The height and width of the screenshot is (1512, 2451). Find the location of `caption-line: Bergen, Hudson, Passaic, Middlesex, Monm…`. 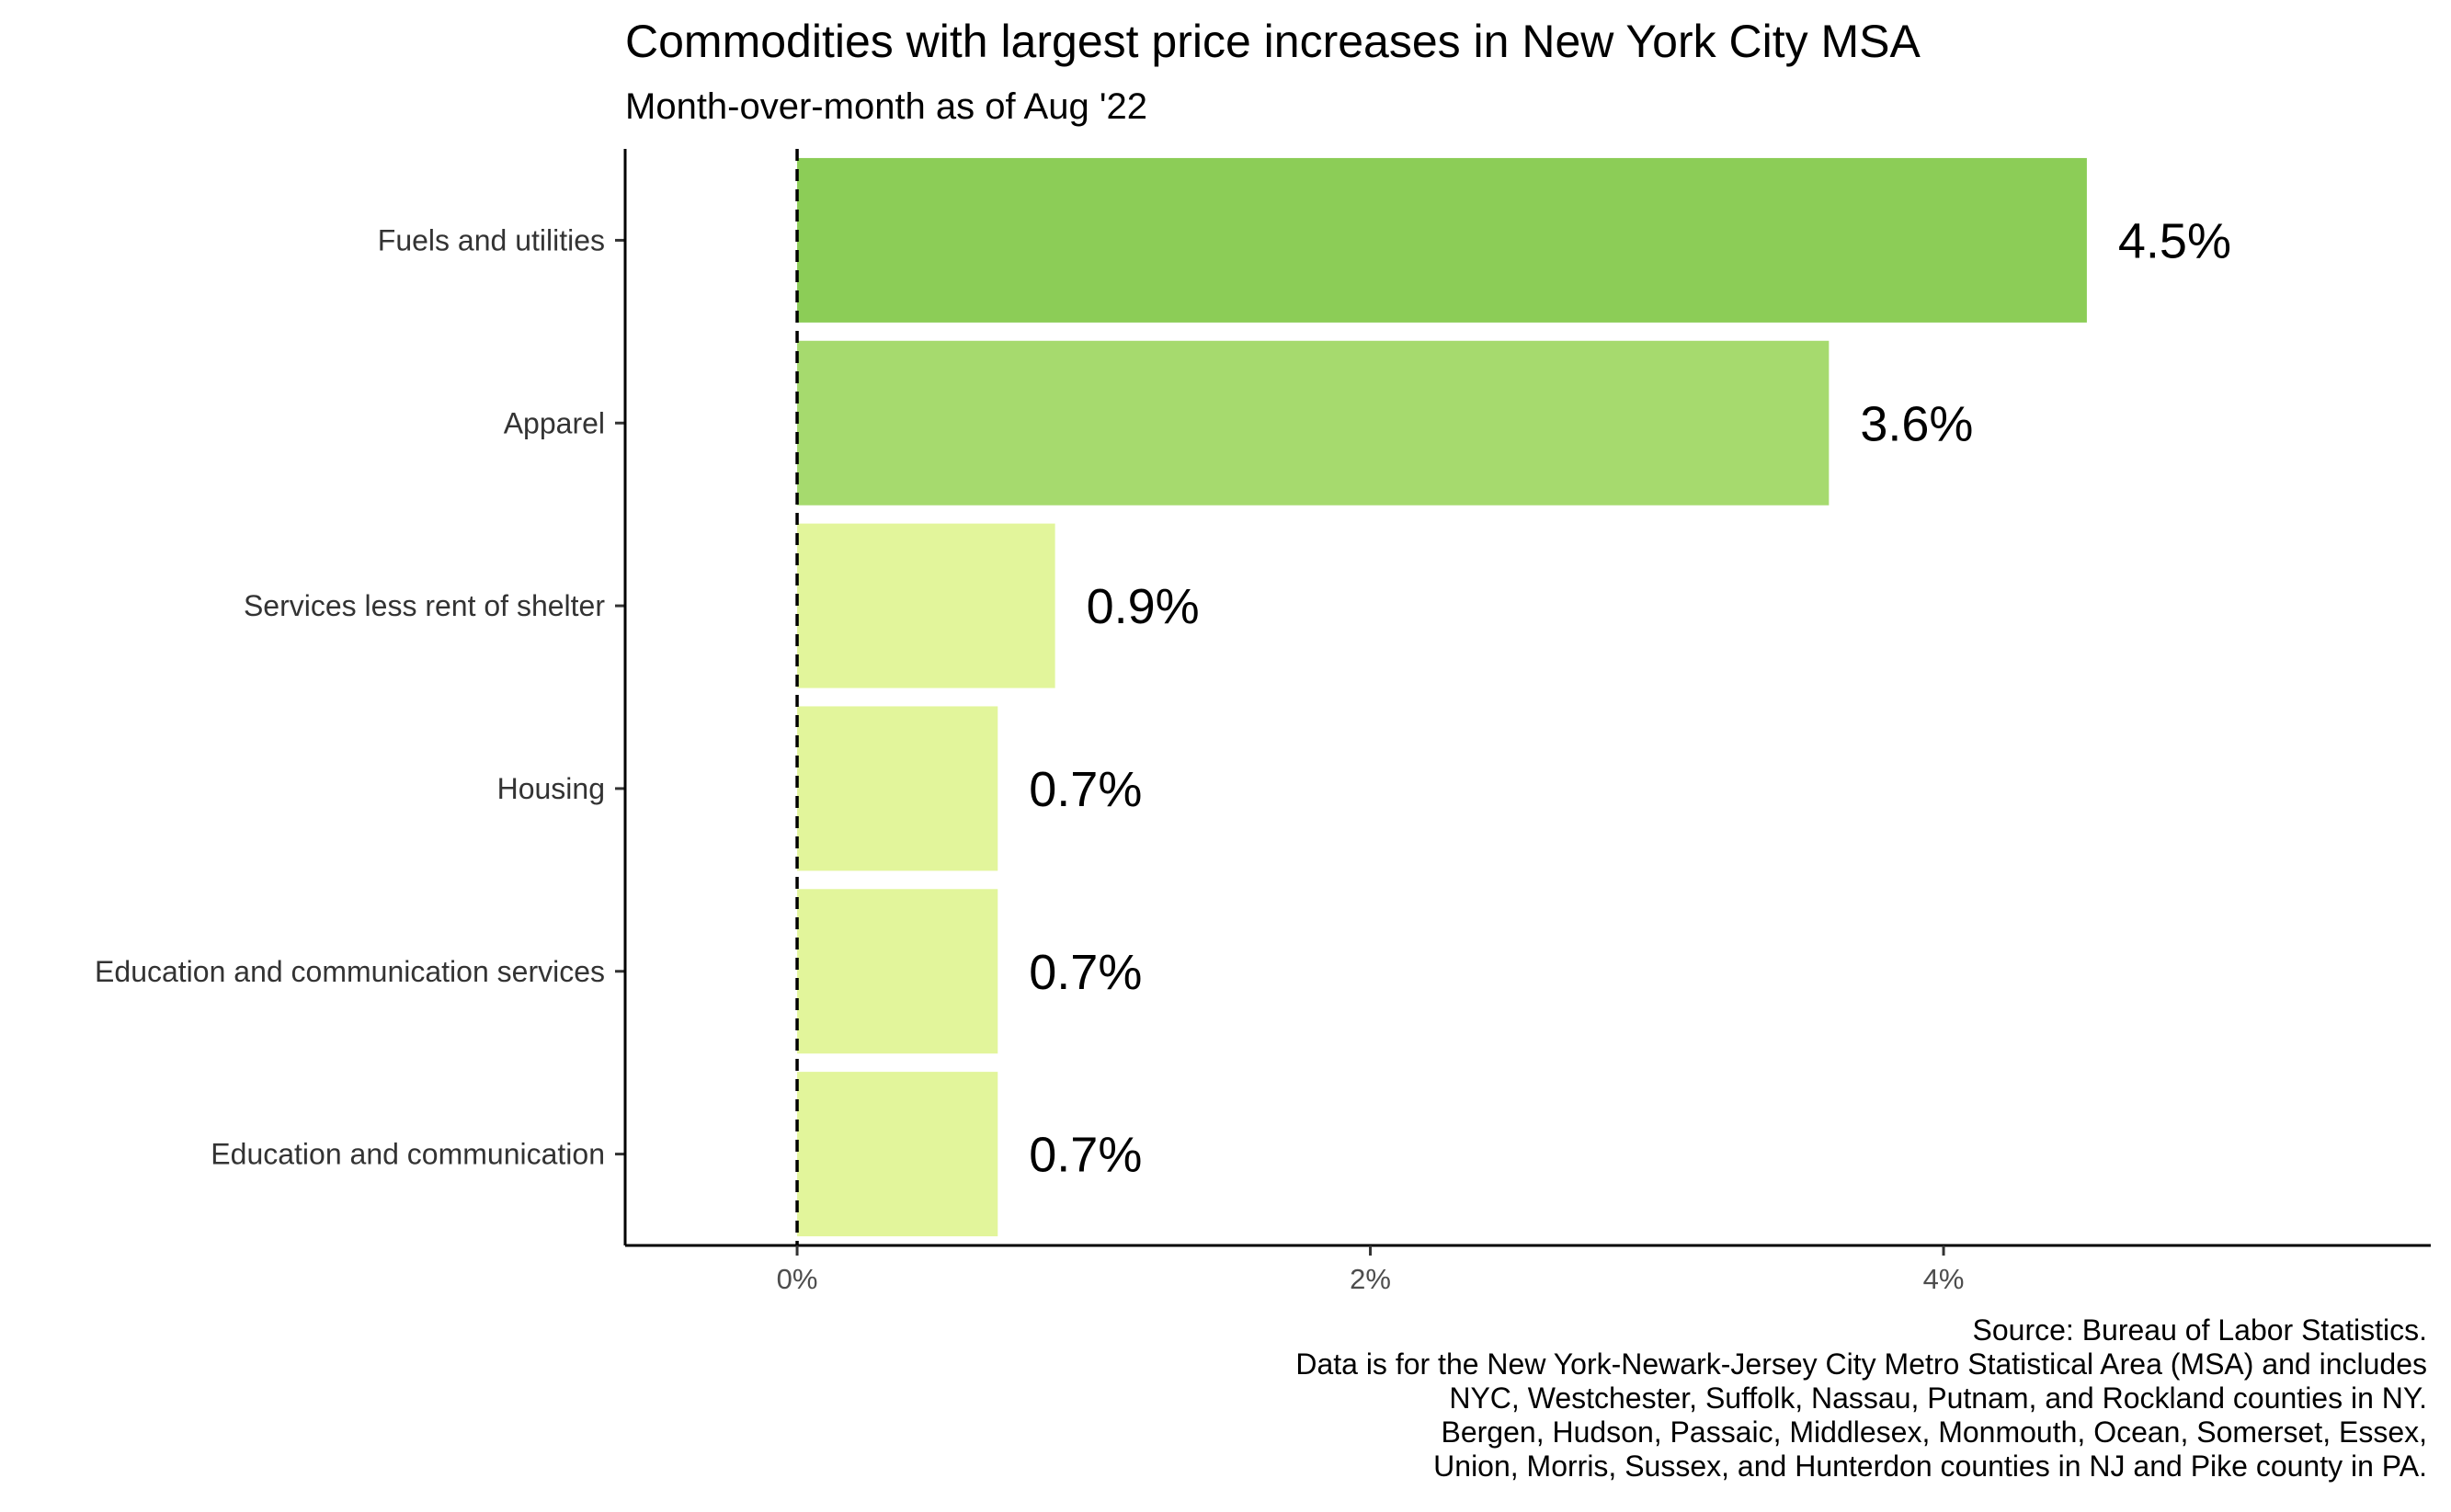

caption-line: Bergen, Hudson, Passaic, Middlesex, Monm… is located at coordinates (1935, 1432).